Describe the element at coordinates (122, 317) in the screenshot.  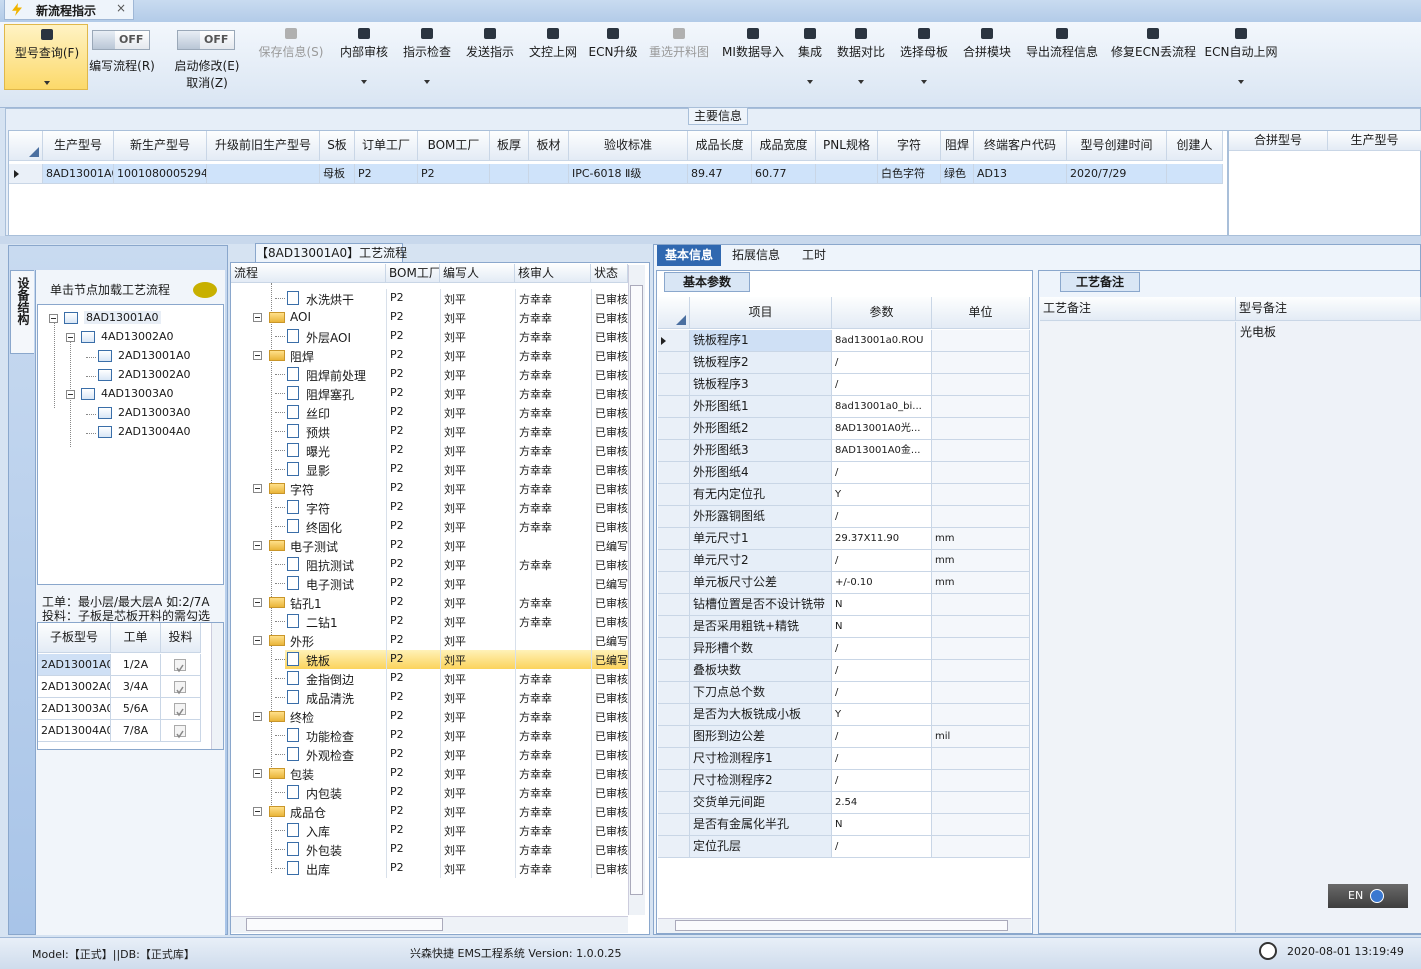
I see `tree-node: 8AD13001A0` at that location.